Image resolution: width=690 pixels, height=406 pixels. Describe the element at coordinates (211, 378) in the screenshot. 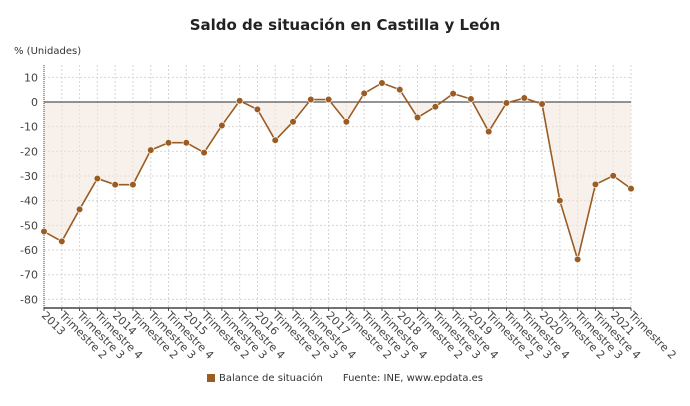

I see `legend-swatch` at that location.